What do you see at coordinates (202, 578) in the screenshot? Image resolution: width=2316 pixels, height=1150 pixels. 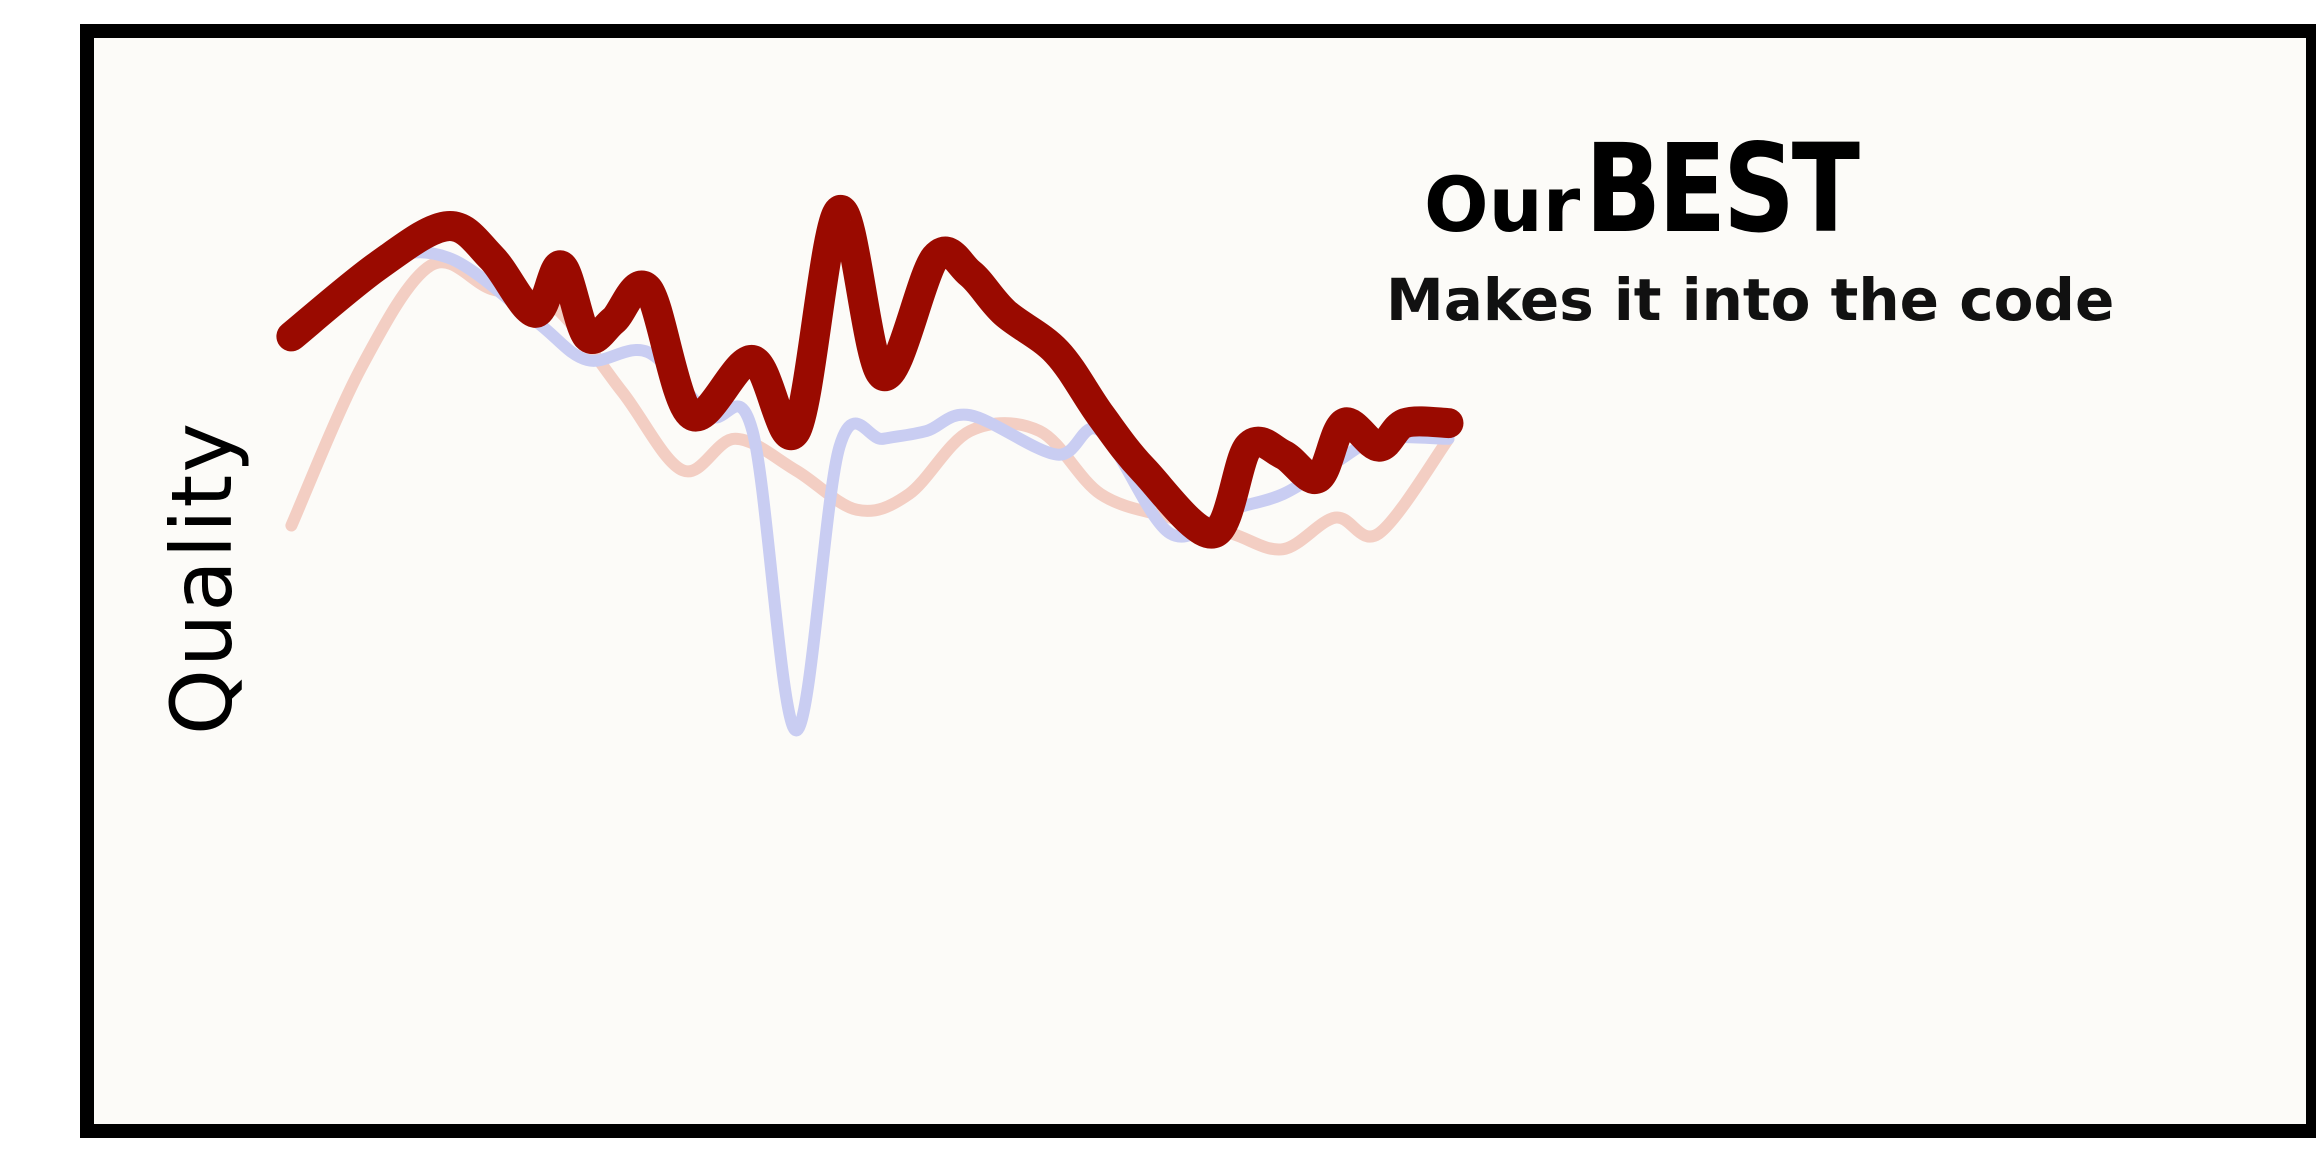 I see `y-axis-label: Quality` at bounding box center [202, 578].